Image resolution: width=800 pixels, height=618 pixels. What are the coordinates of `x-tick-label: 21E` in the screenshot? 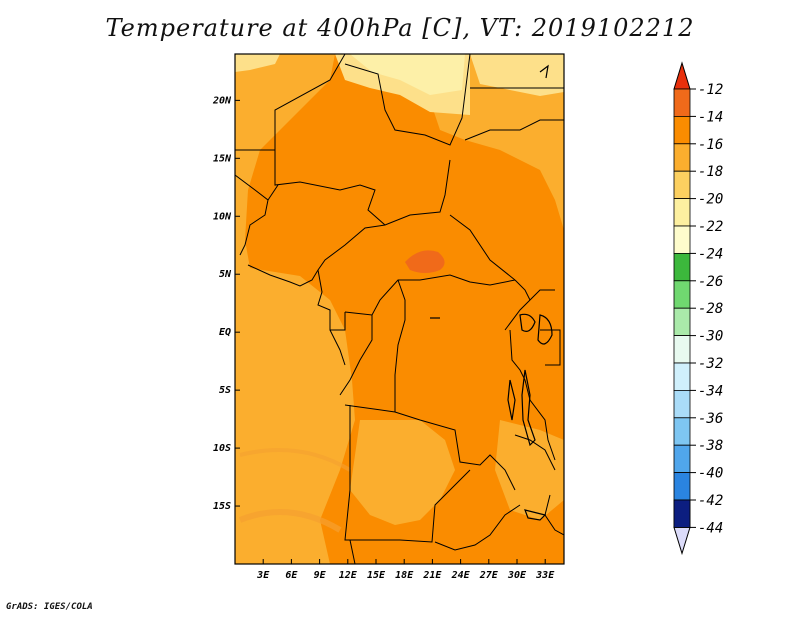 It's located at (432, 575).